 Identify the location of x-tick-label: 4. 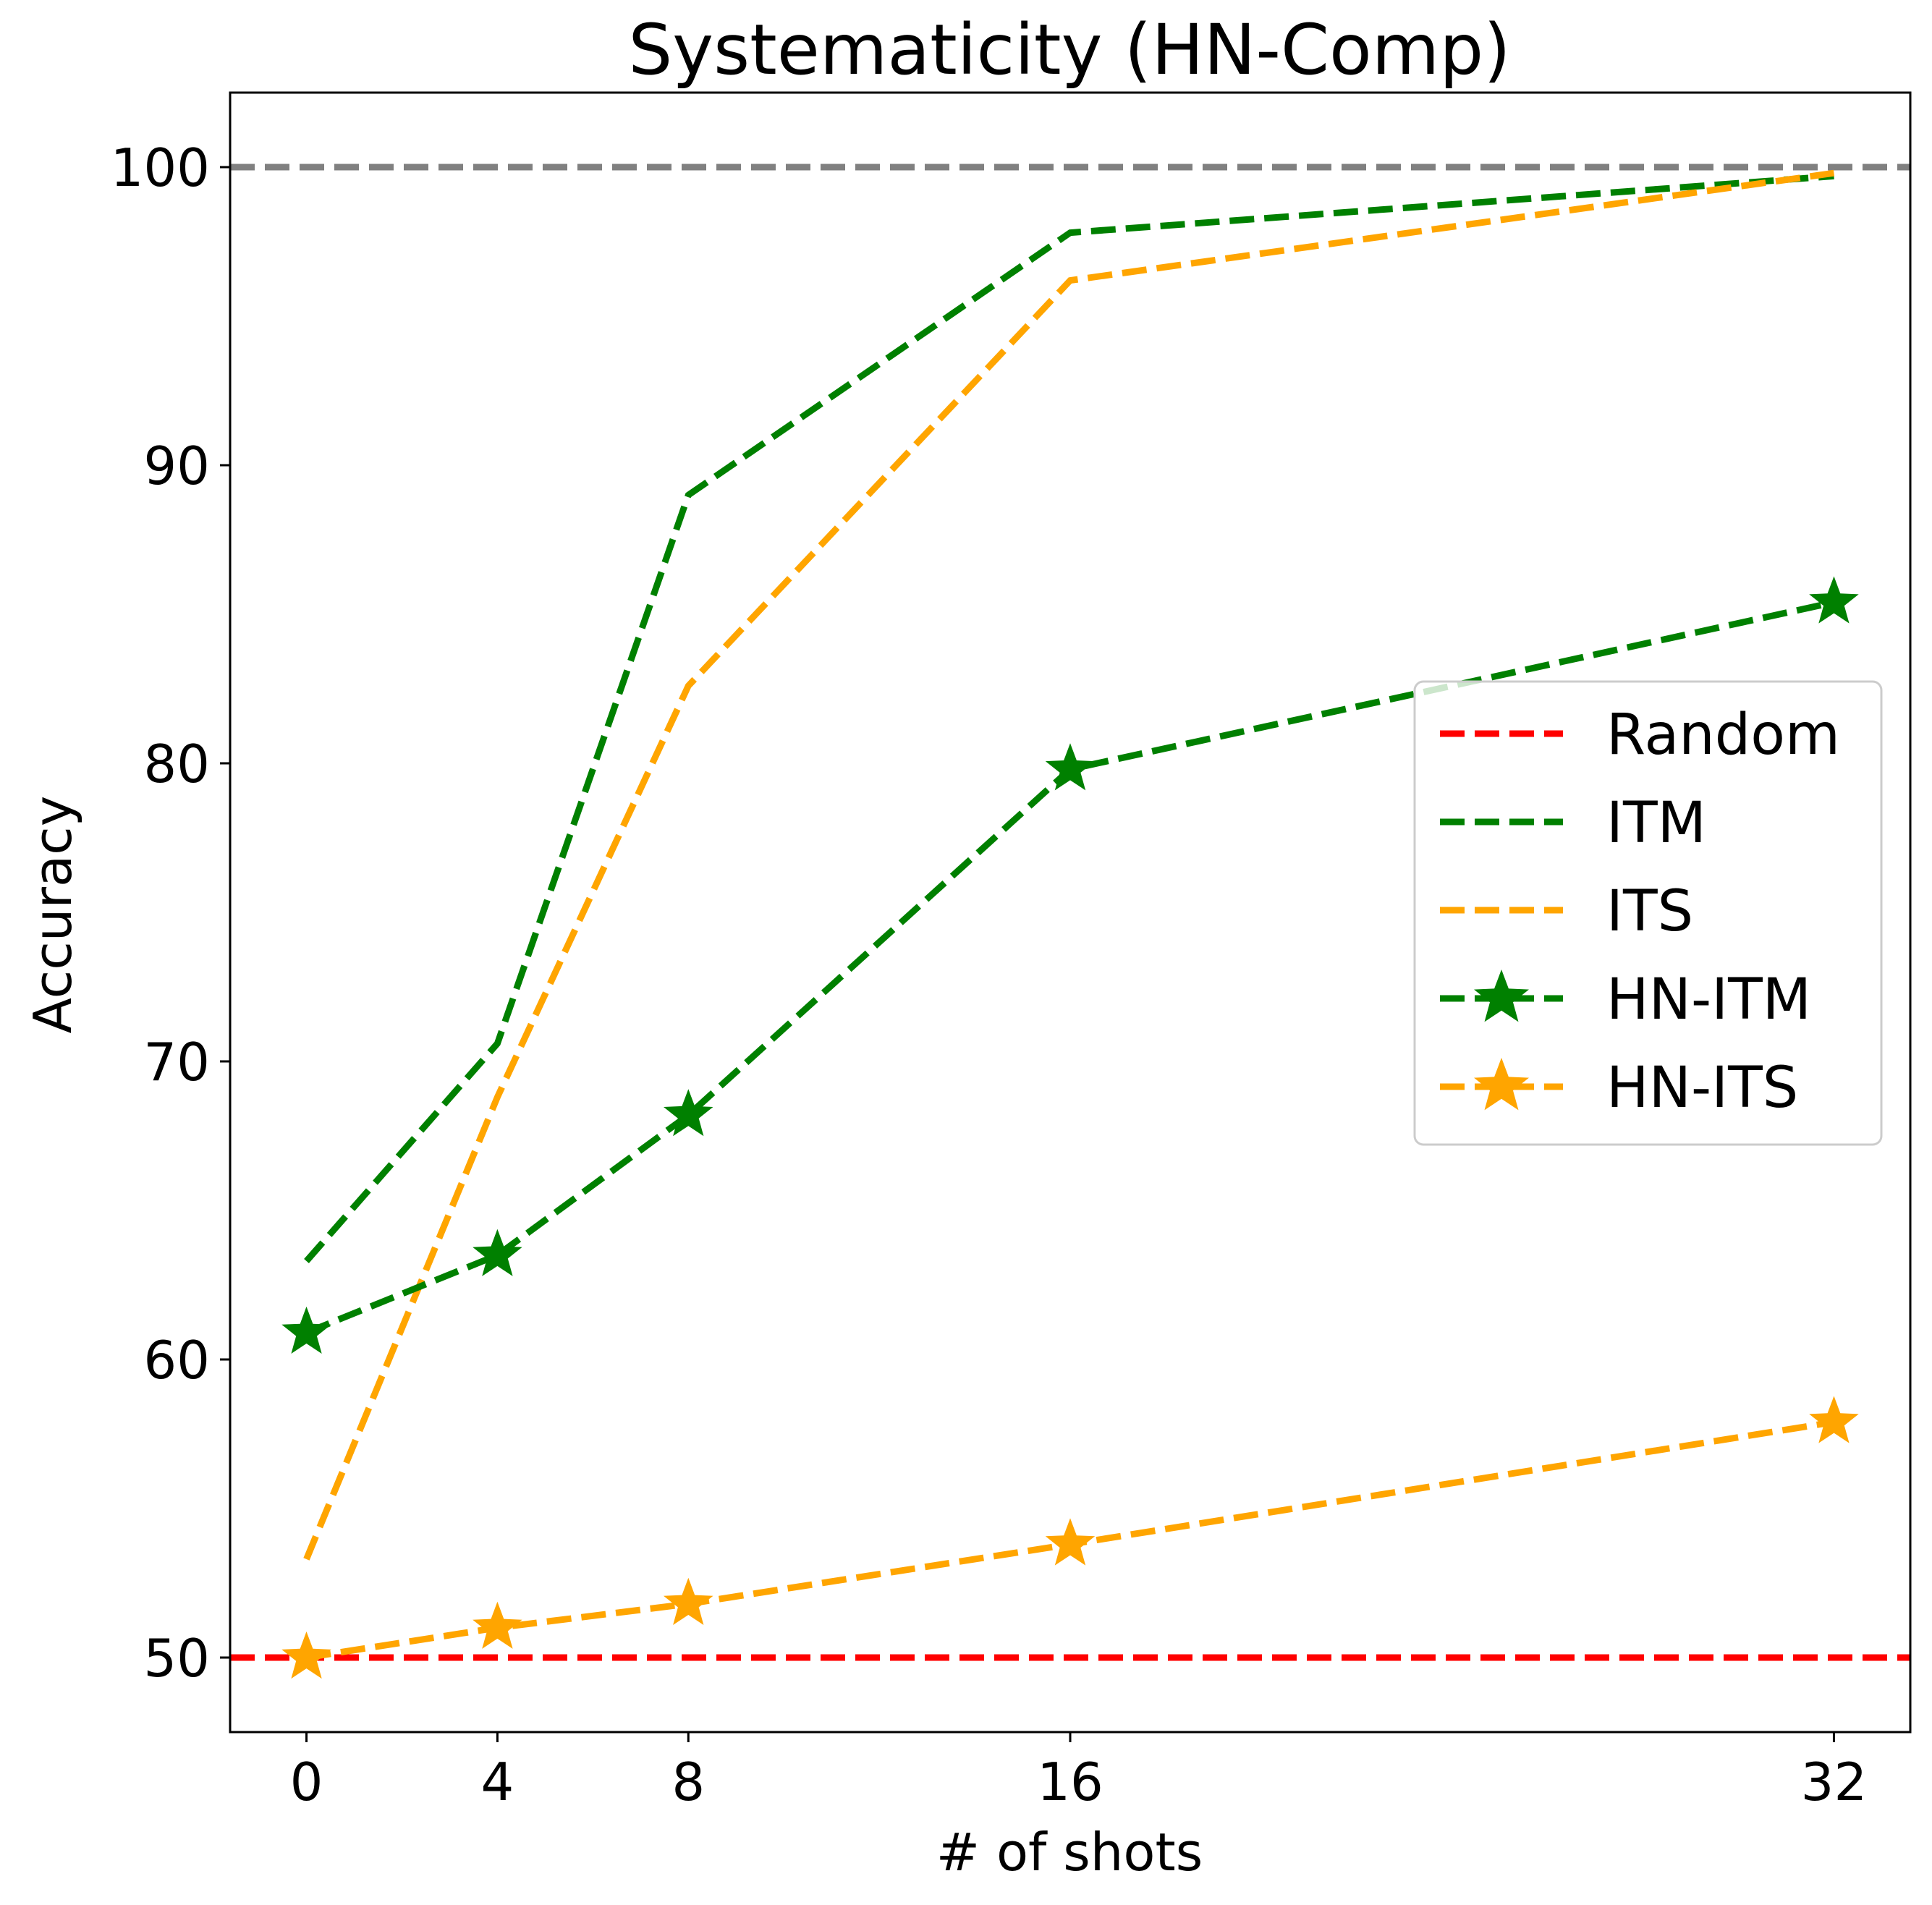
(497, 1782).